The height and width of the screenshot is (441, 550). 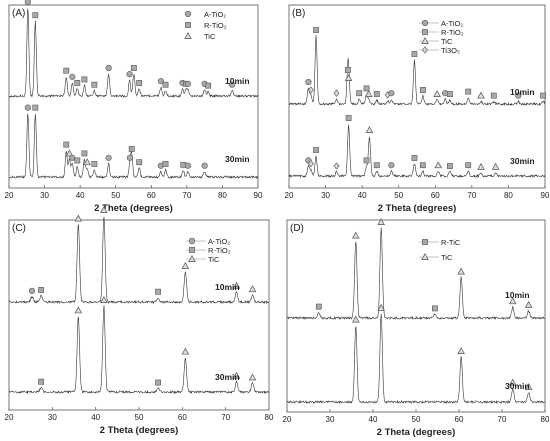 What do you see at coordinates (298, 13) in the screenshot?
I see `panel-label: (B)` at bounding box center [298, 13].